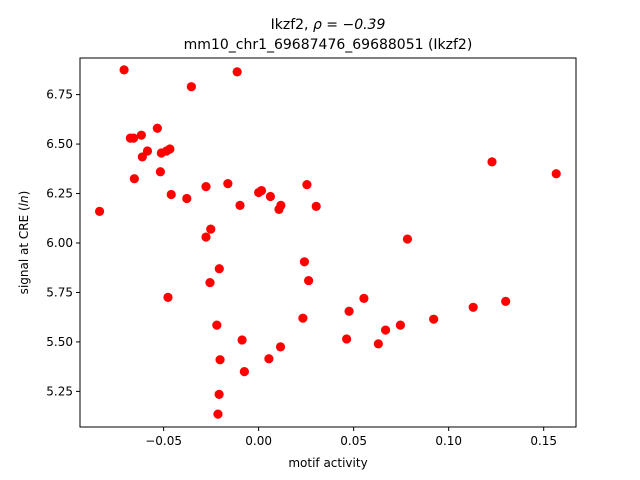 The height and width of the screenshot is (480, 640). I want to click on y-axis-label: signal at CRE (ln), so click(24, 243).